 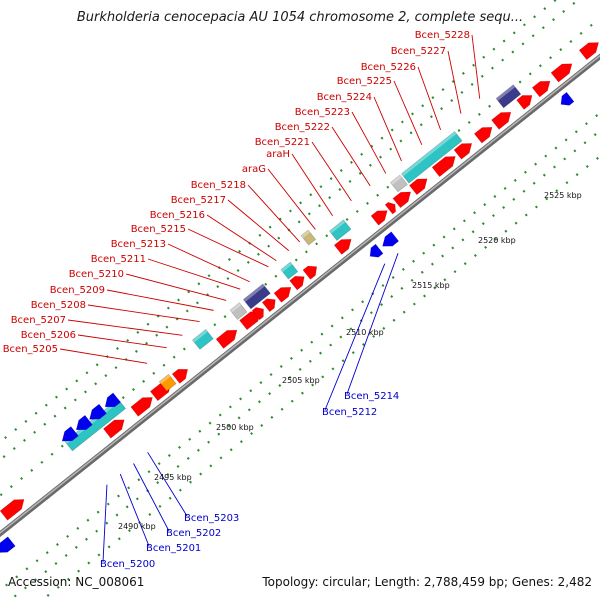 What do you see at coordinates (211, 518) in the screenshot?
I see `reverse-gene-label: Bcen_5203` at bounding box center [211, 518].